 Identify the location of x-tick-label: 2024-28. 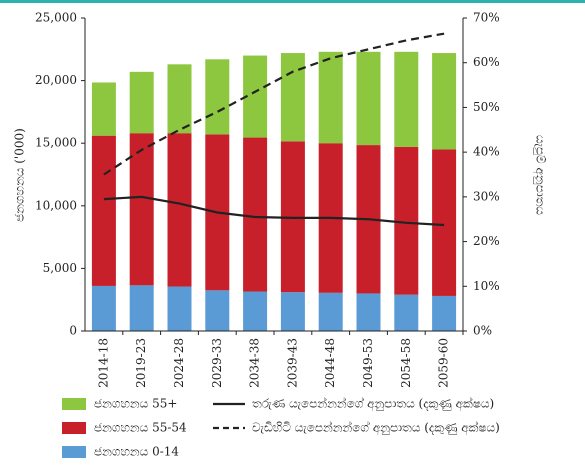
(179, 363).